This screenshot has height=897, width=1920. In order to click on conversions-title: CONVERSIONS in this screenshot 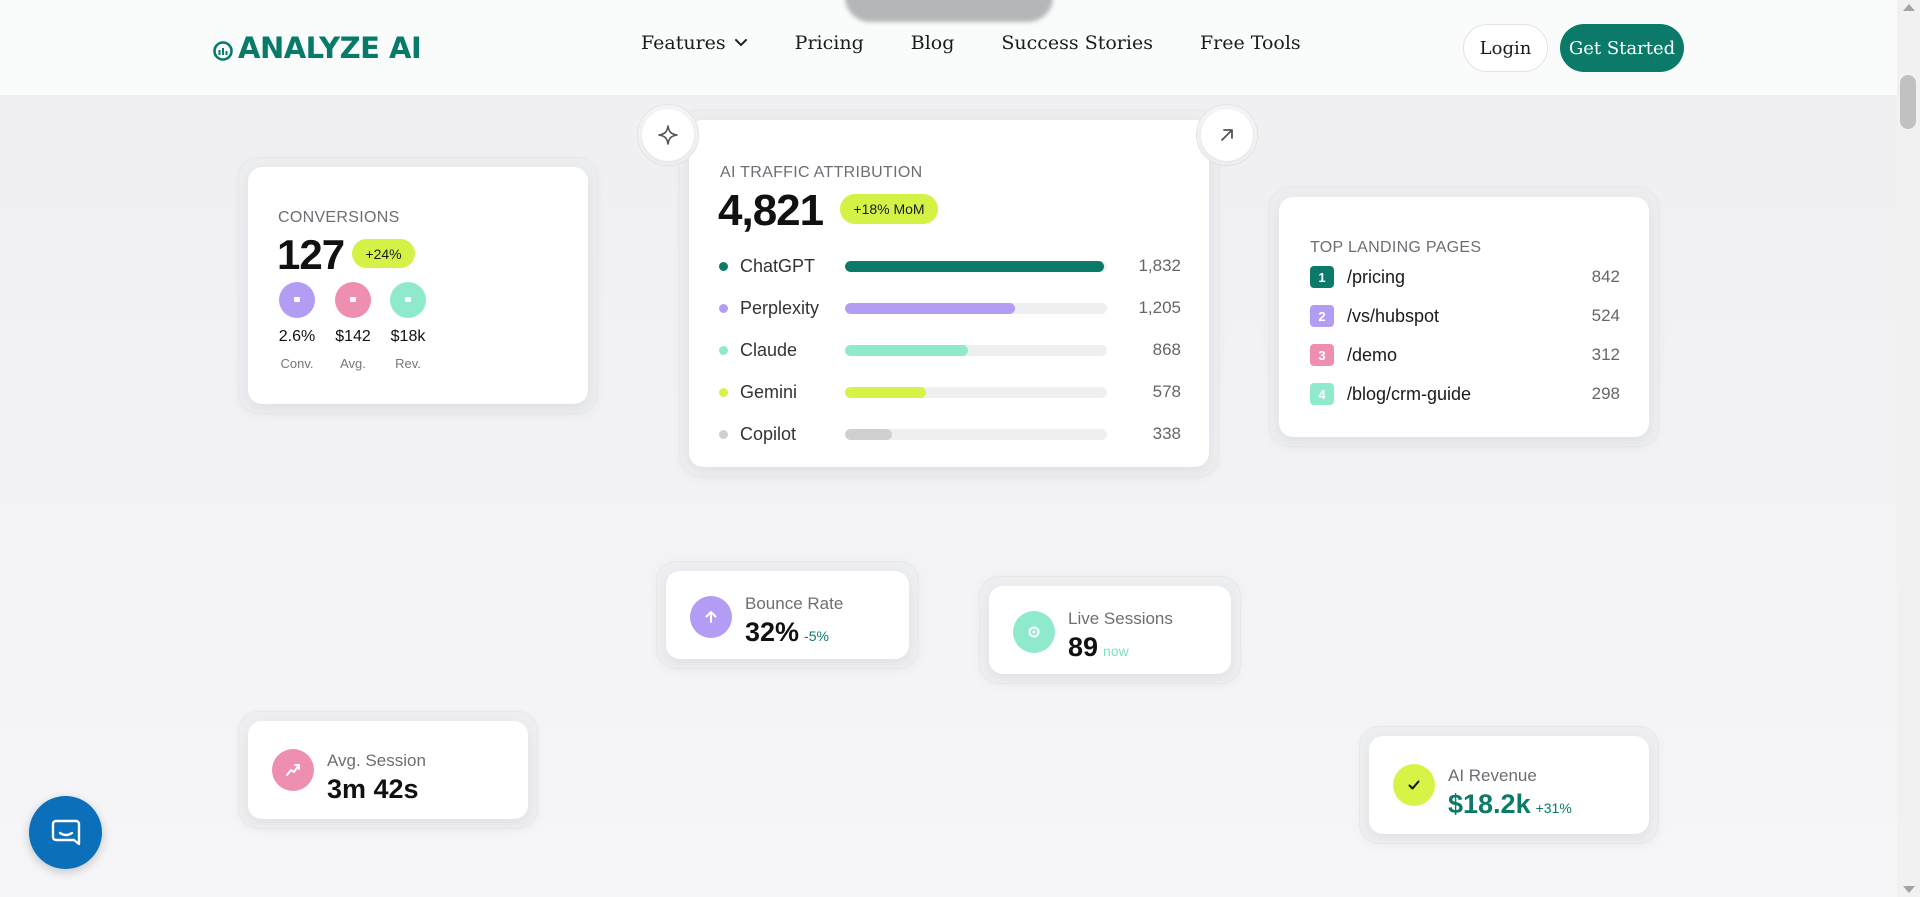, I will do `click(339, 217)`.